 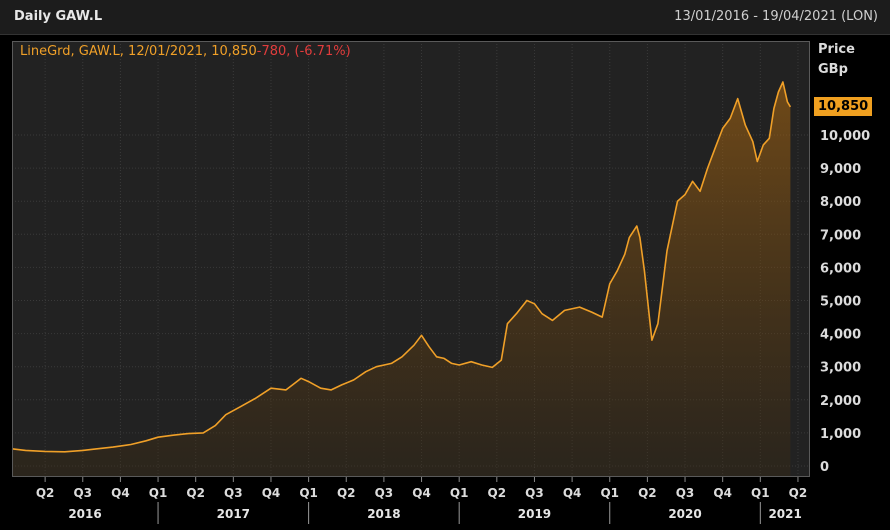 What do you see at coordinates (84, 514) in the screenshot?
I see `x-year-label: 2016` at bounding box center [84, 514].